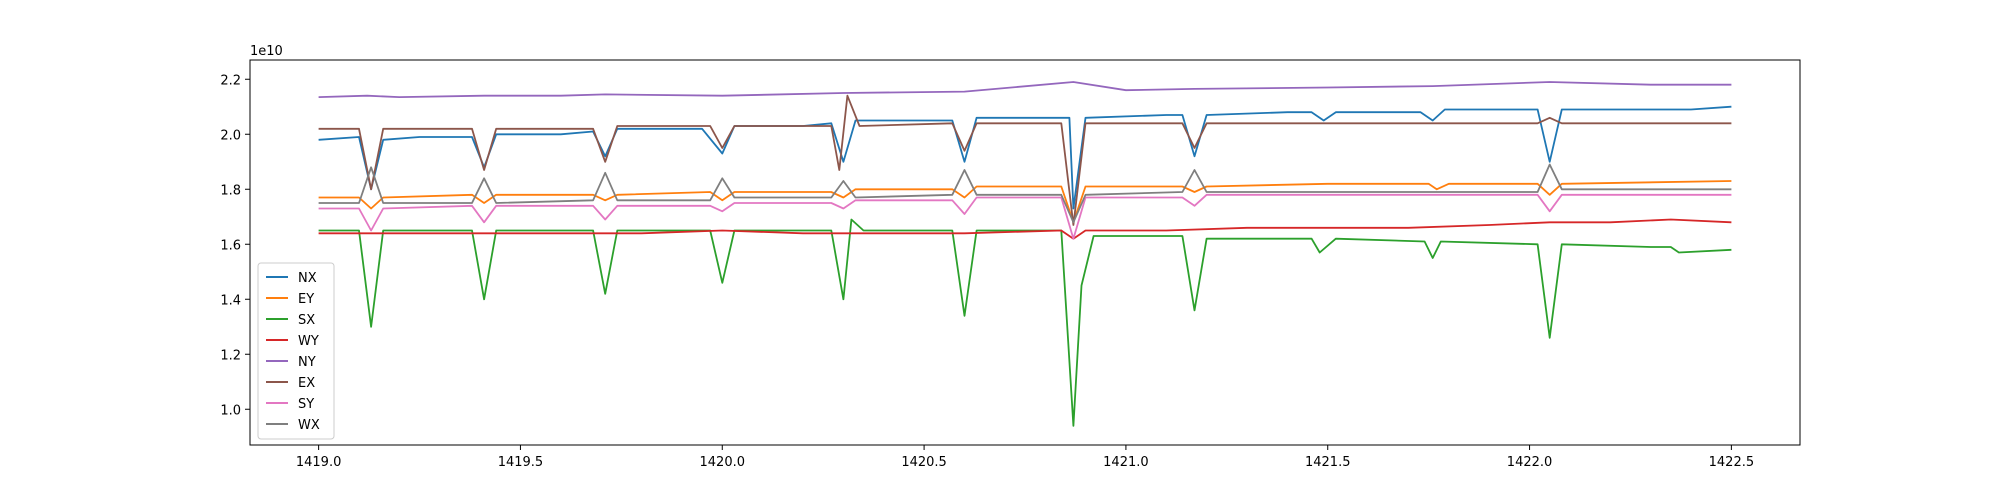  What do you see at coordinates (266, 51) in the screenshot?
I see `y-offset-text: 1e10` at bounding box center [266, 51].